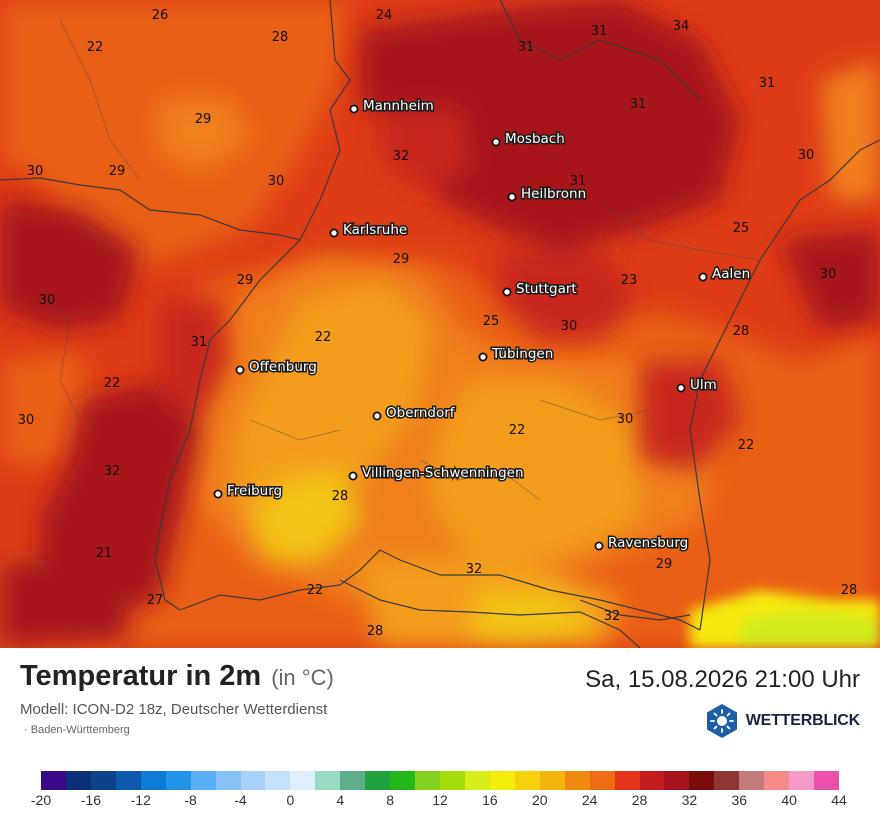  What do you see at coordinates (190, 800) in the screenshot?
I see `legend-tick-label: -8` at bounding box center [190, 800].